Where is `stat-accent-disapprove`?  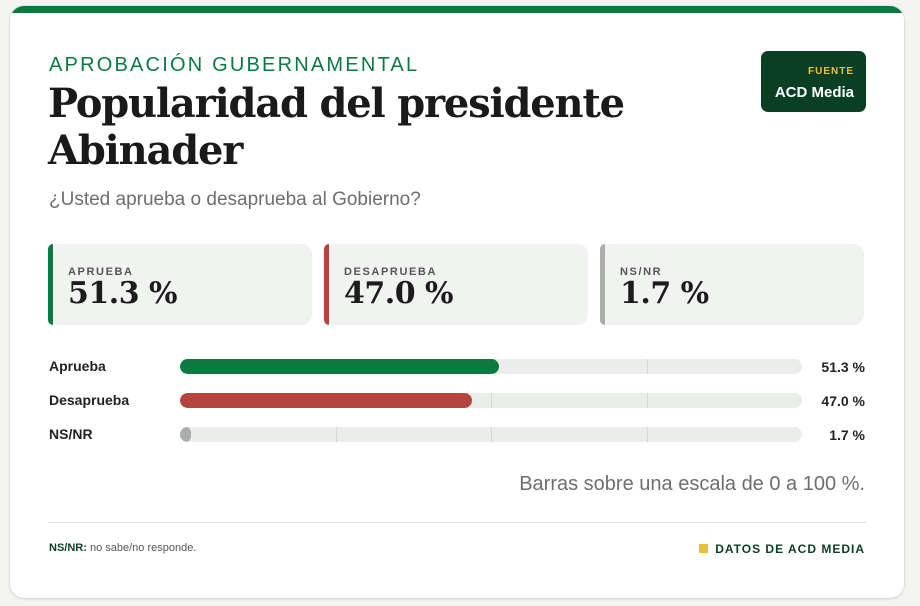
stat-accent-disapprove is located at coordinates (326, 284).